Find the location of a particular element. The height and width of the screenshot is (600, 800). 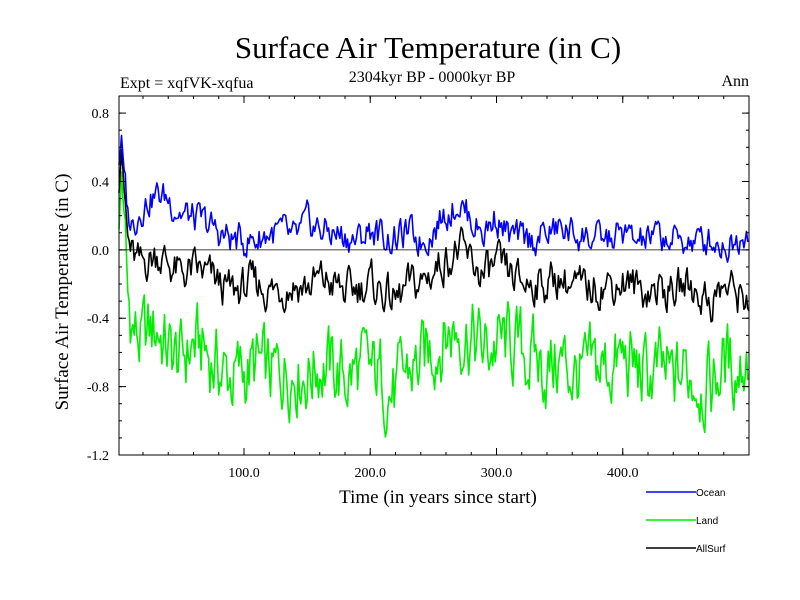

chart-title: Surface Air Temperature (in C) is located at coordinates (428, 47).